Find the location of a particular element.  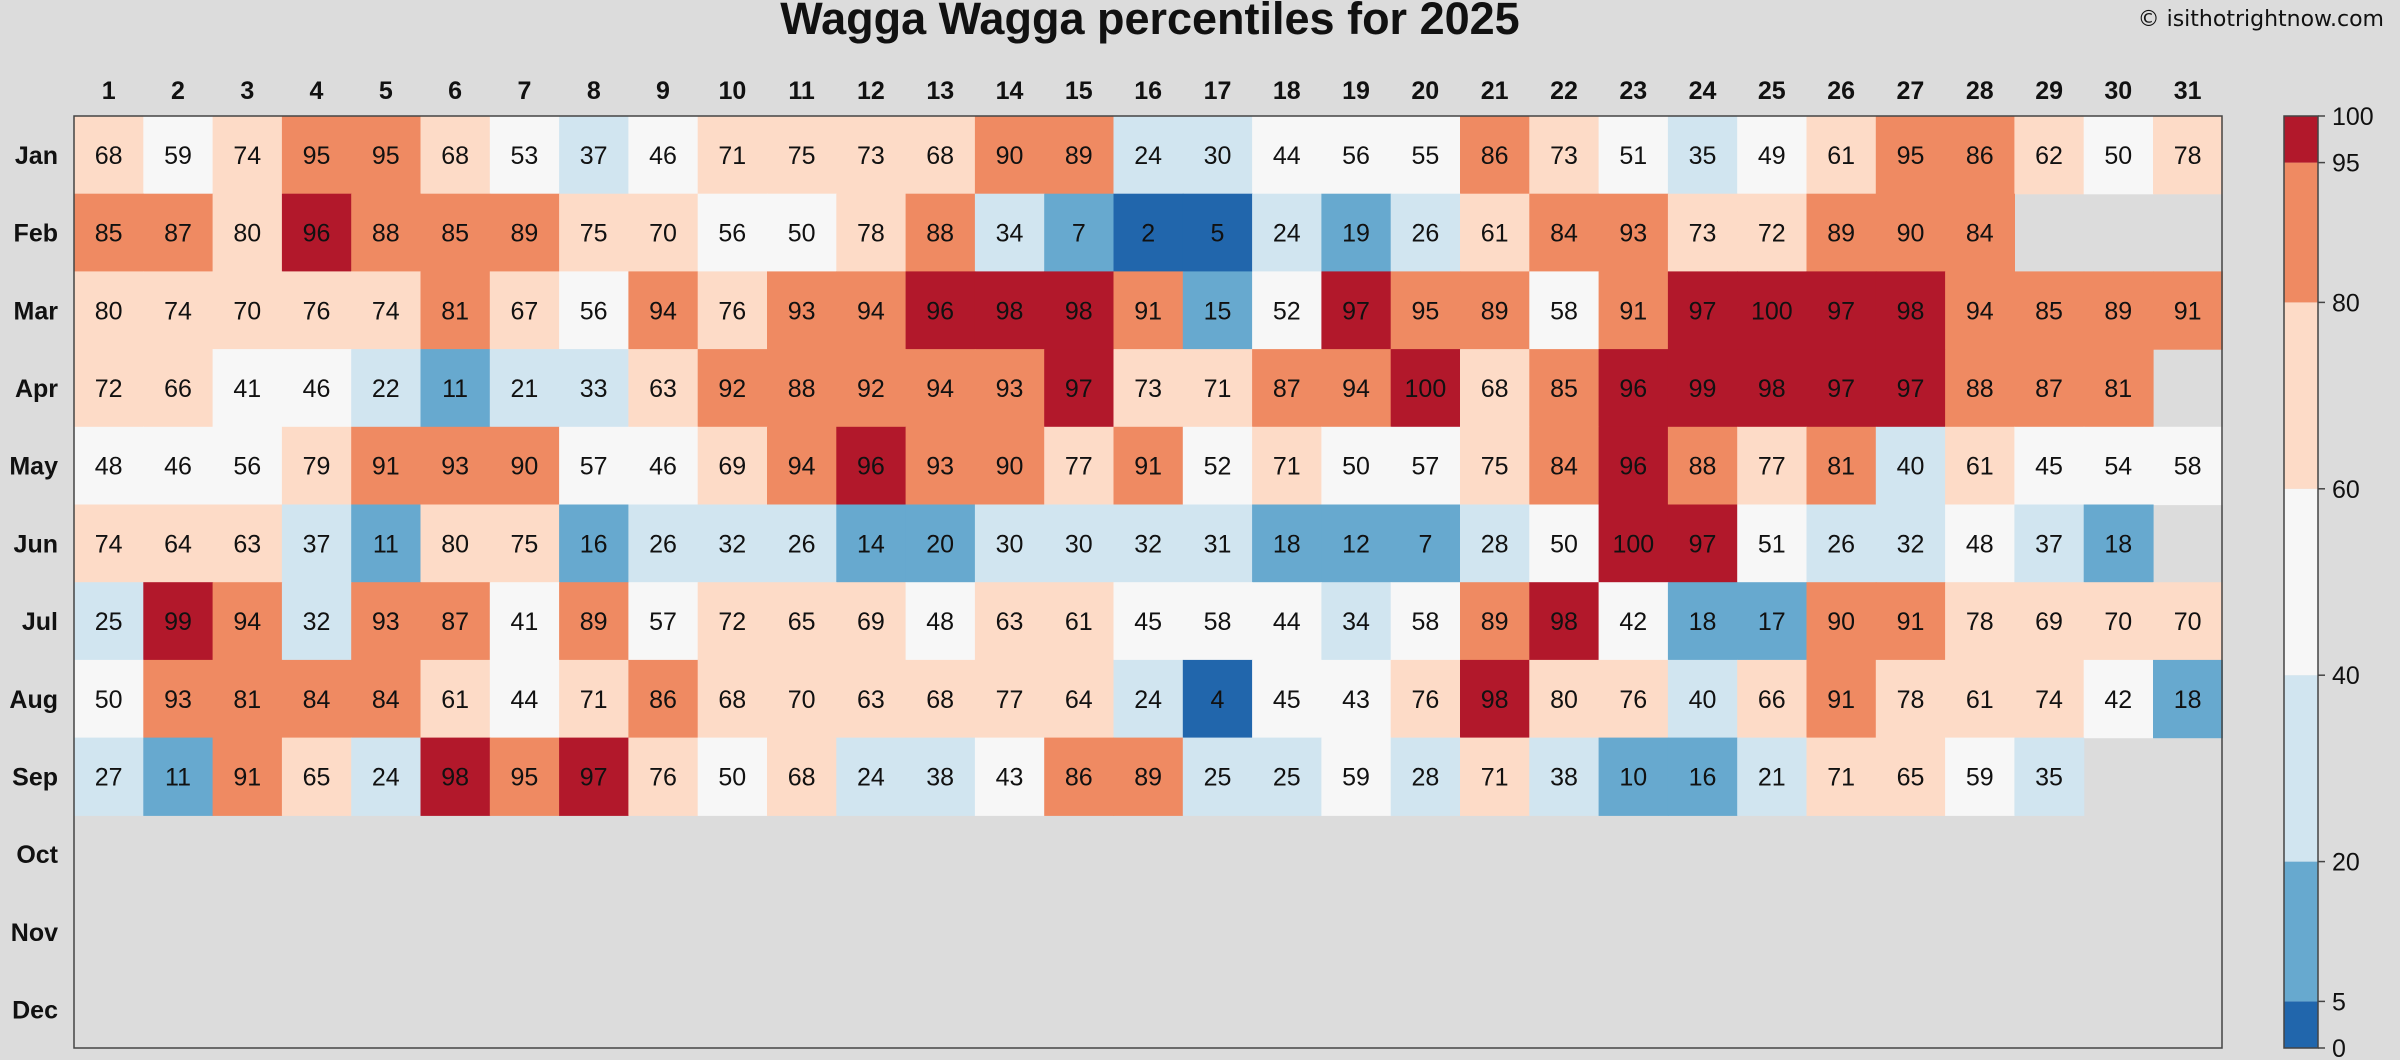

day-label: 7 is located at coordinates (525, 91).